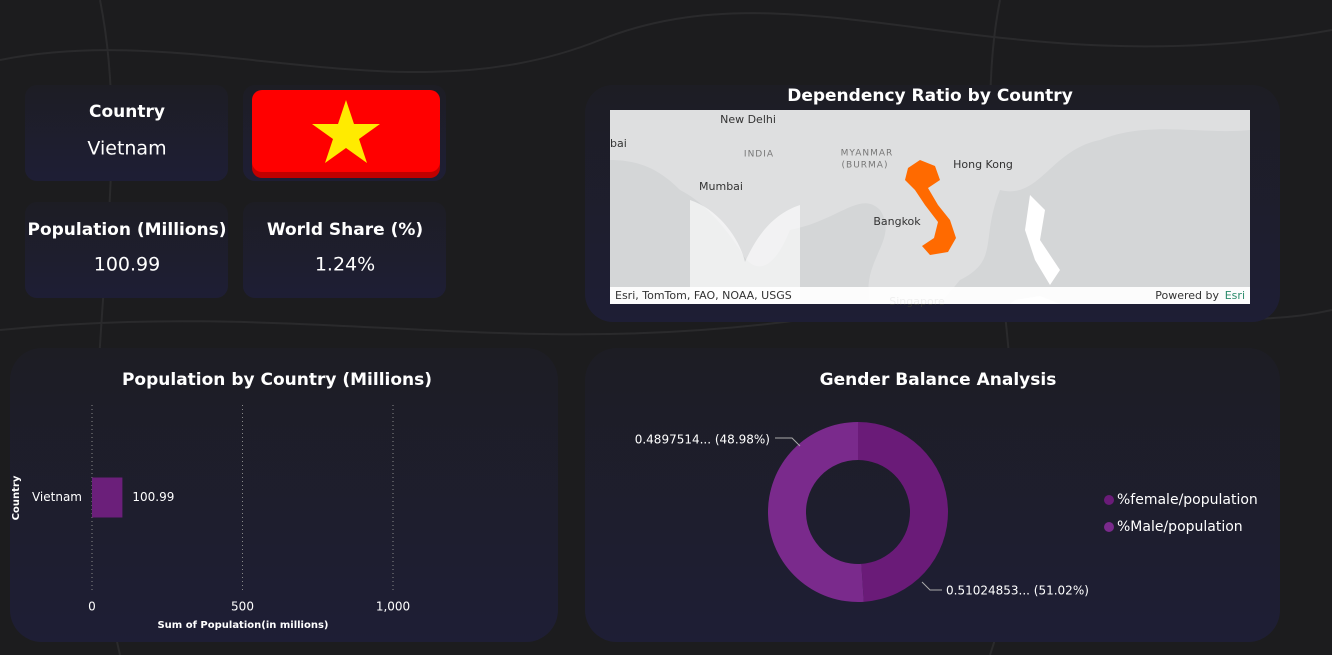 This screenshot has width=1332, height=655. Describe the element at coordinates (126, 149) in the screenshot. I see `card-value: Vietnam` at that location.